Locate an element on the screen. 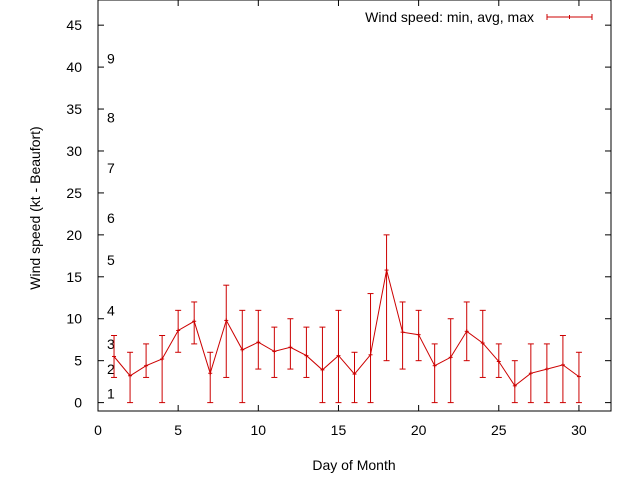 Image resolution: width=640 pixels, height=480 pixels. x-tick-label: 10 is located at coordinates (259, 430).